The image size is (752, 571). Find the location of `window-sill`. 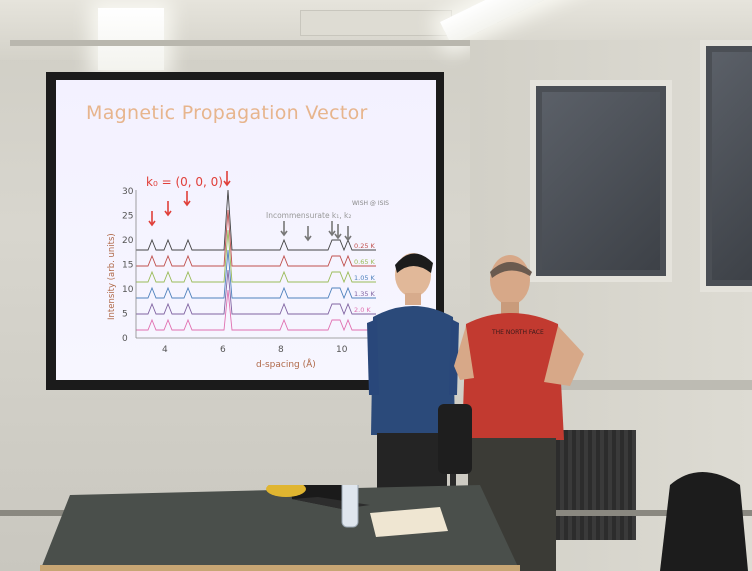

window-sill is located at coordinates (656, 385).